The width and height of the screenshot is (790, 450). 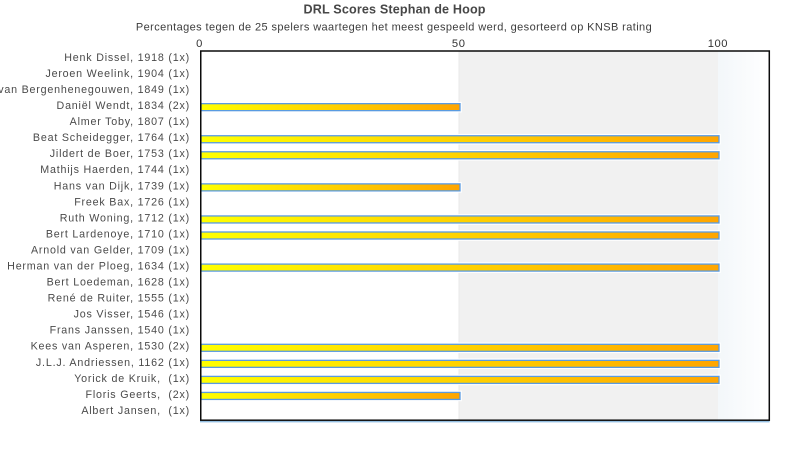 What do you see at coordinates (115, 170) in the screenshot?
I see `svg-text: Mathijs Haerden, 1744 (1x)` at bounding box center [115, 170].